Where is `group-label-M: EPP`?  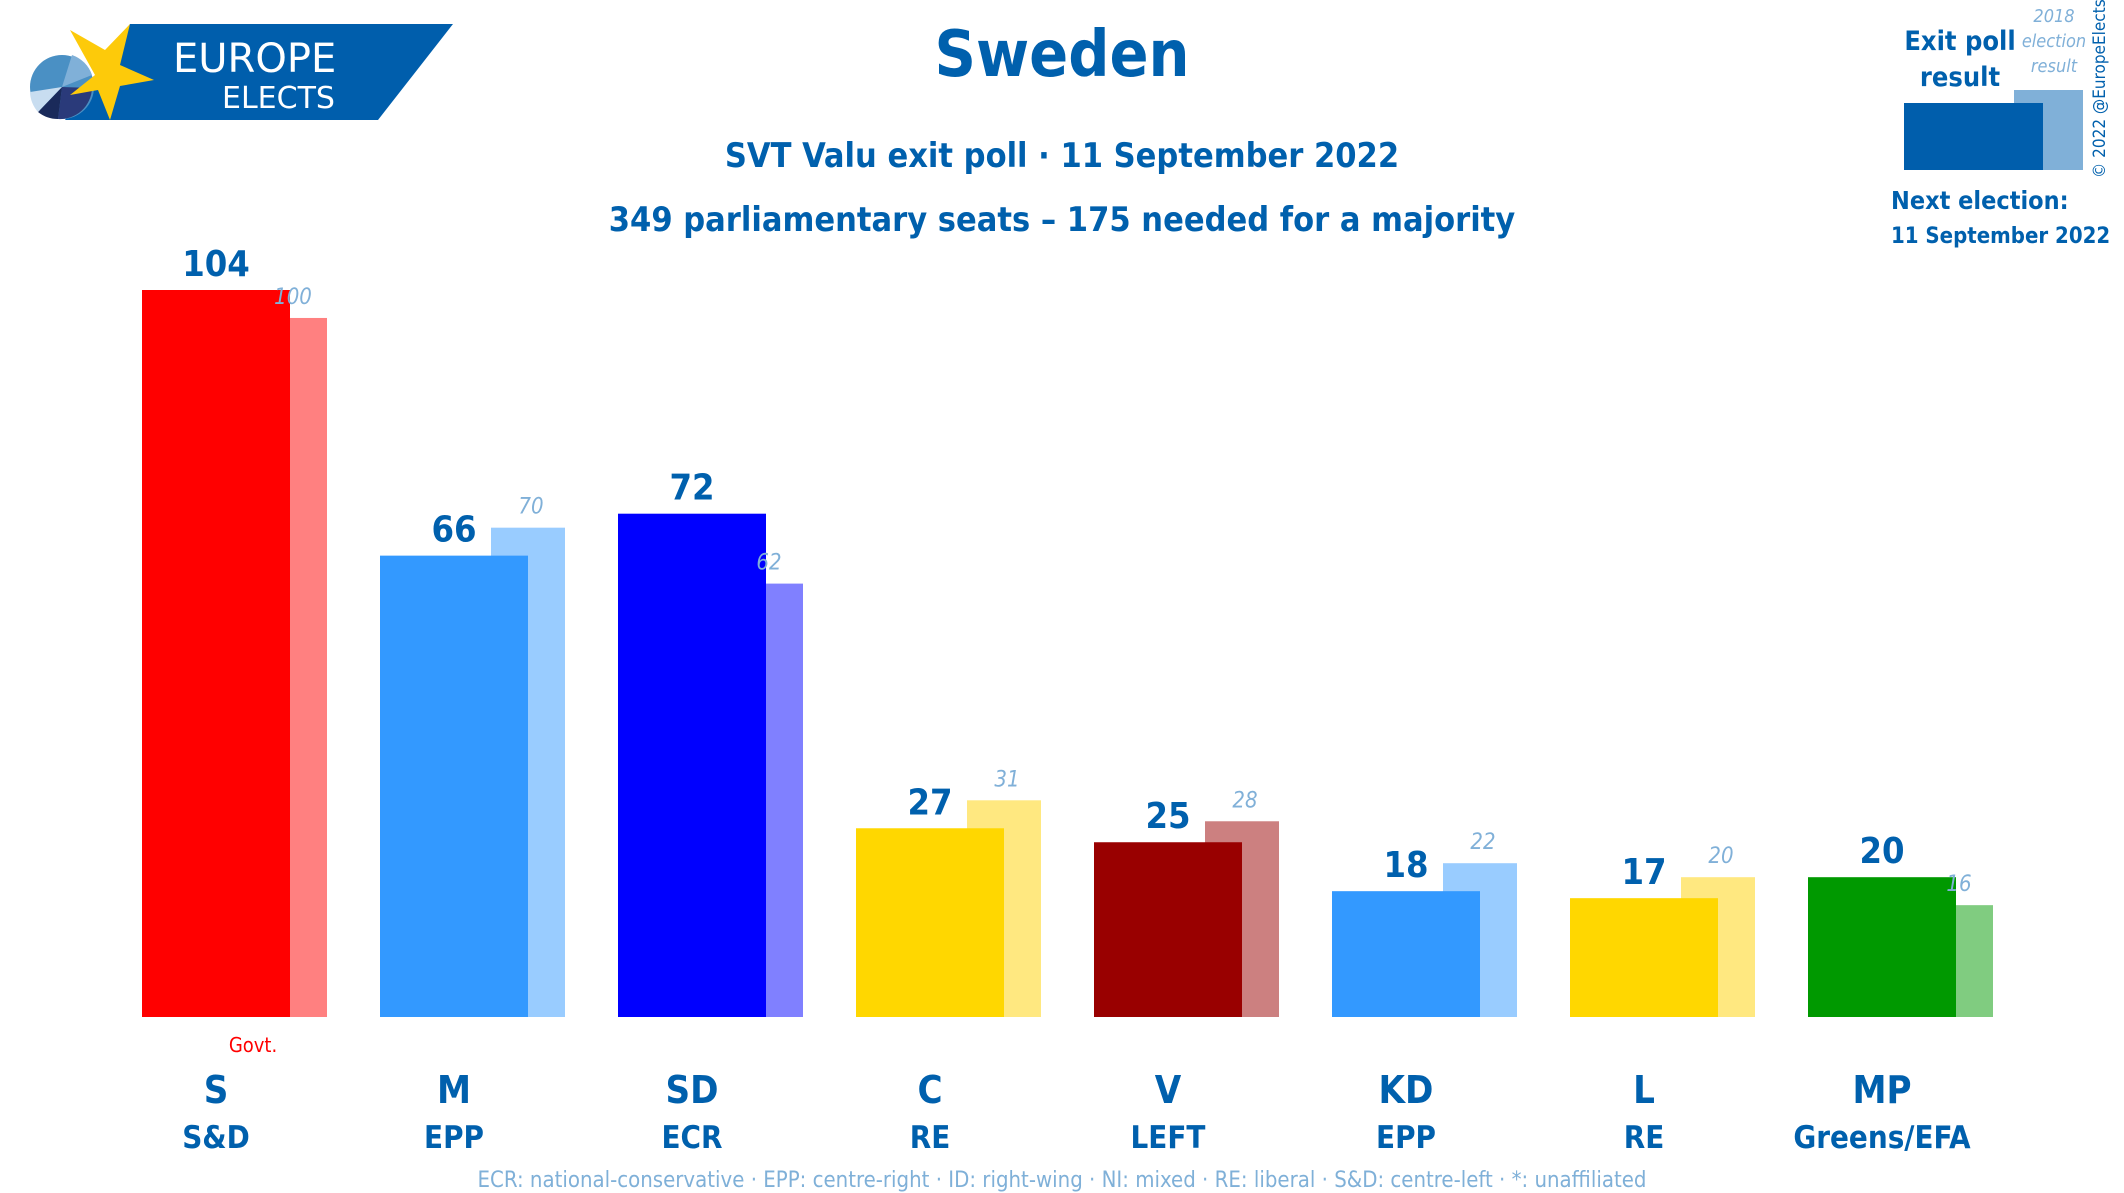 group-label-M: EPP is located at coordinates (454, 1138).